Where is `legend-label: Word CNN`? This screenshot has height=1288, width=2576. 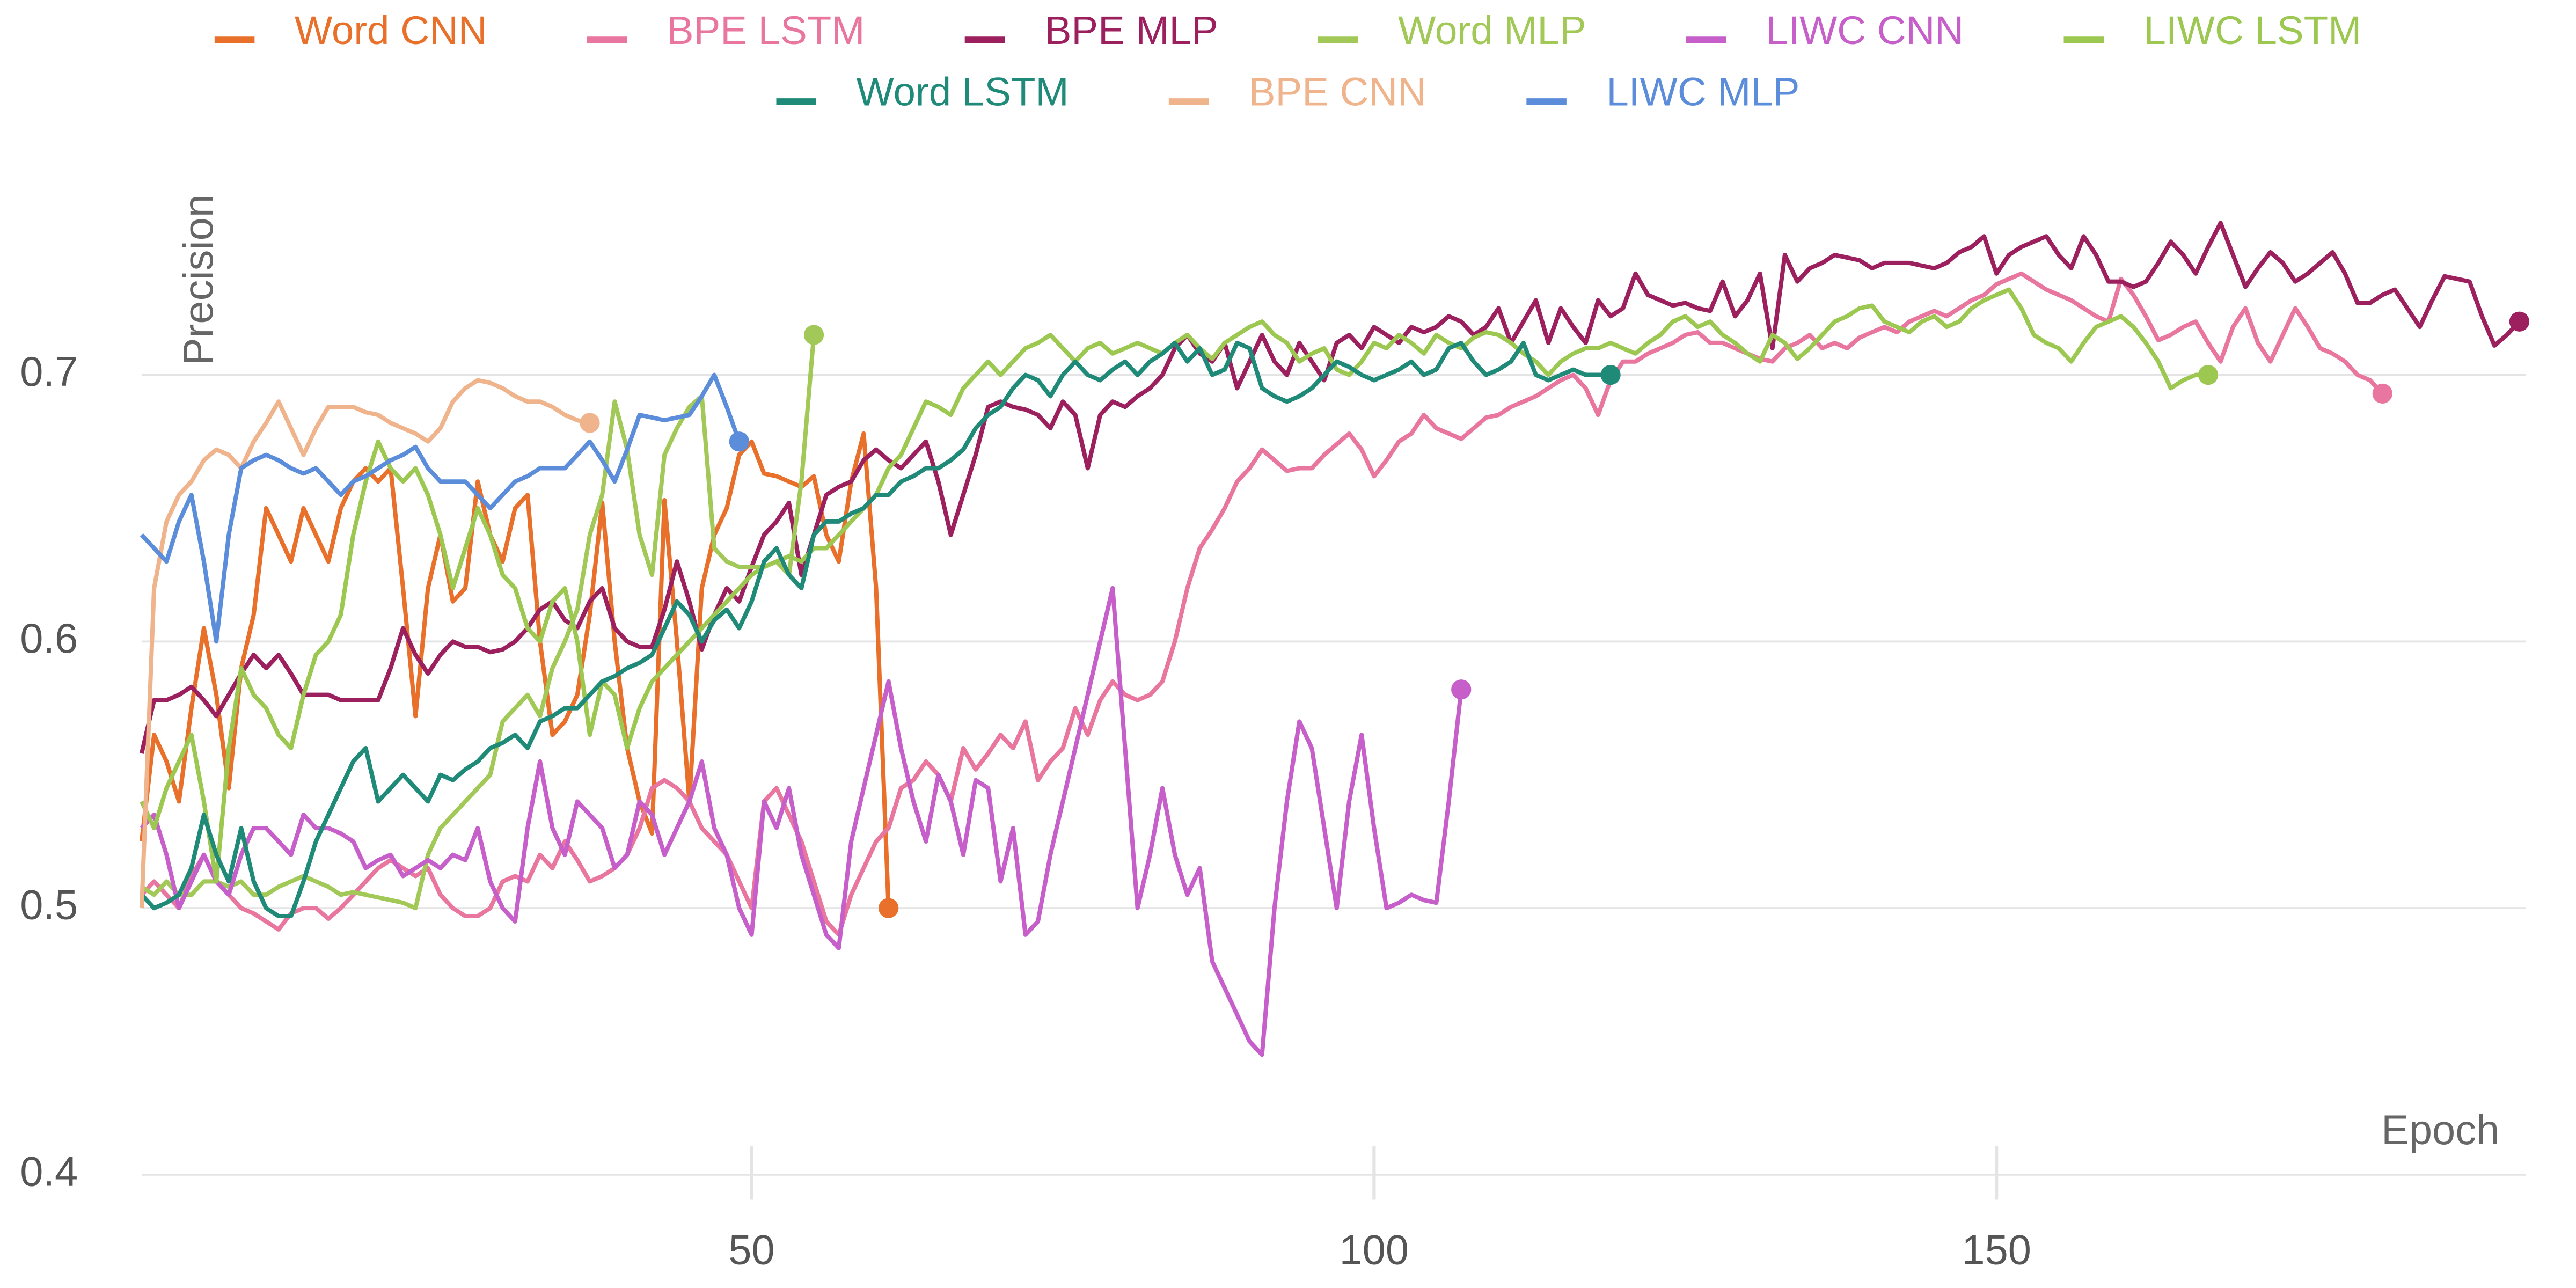
legend-label: Word CNN is located at coordinates (391, 30).